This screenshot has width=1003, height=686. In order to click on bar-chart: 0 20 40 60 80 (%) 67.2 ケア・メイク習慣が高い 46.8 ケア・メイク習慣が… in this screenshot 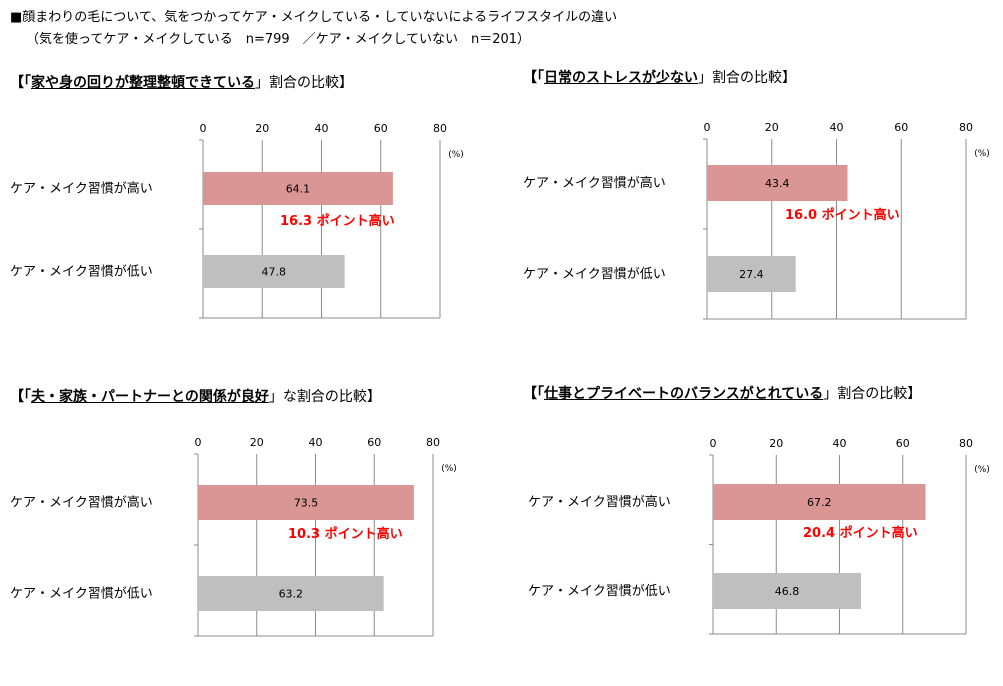, I will do `click(759, 536)`.